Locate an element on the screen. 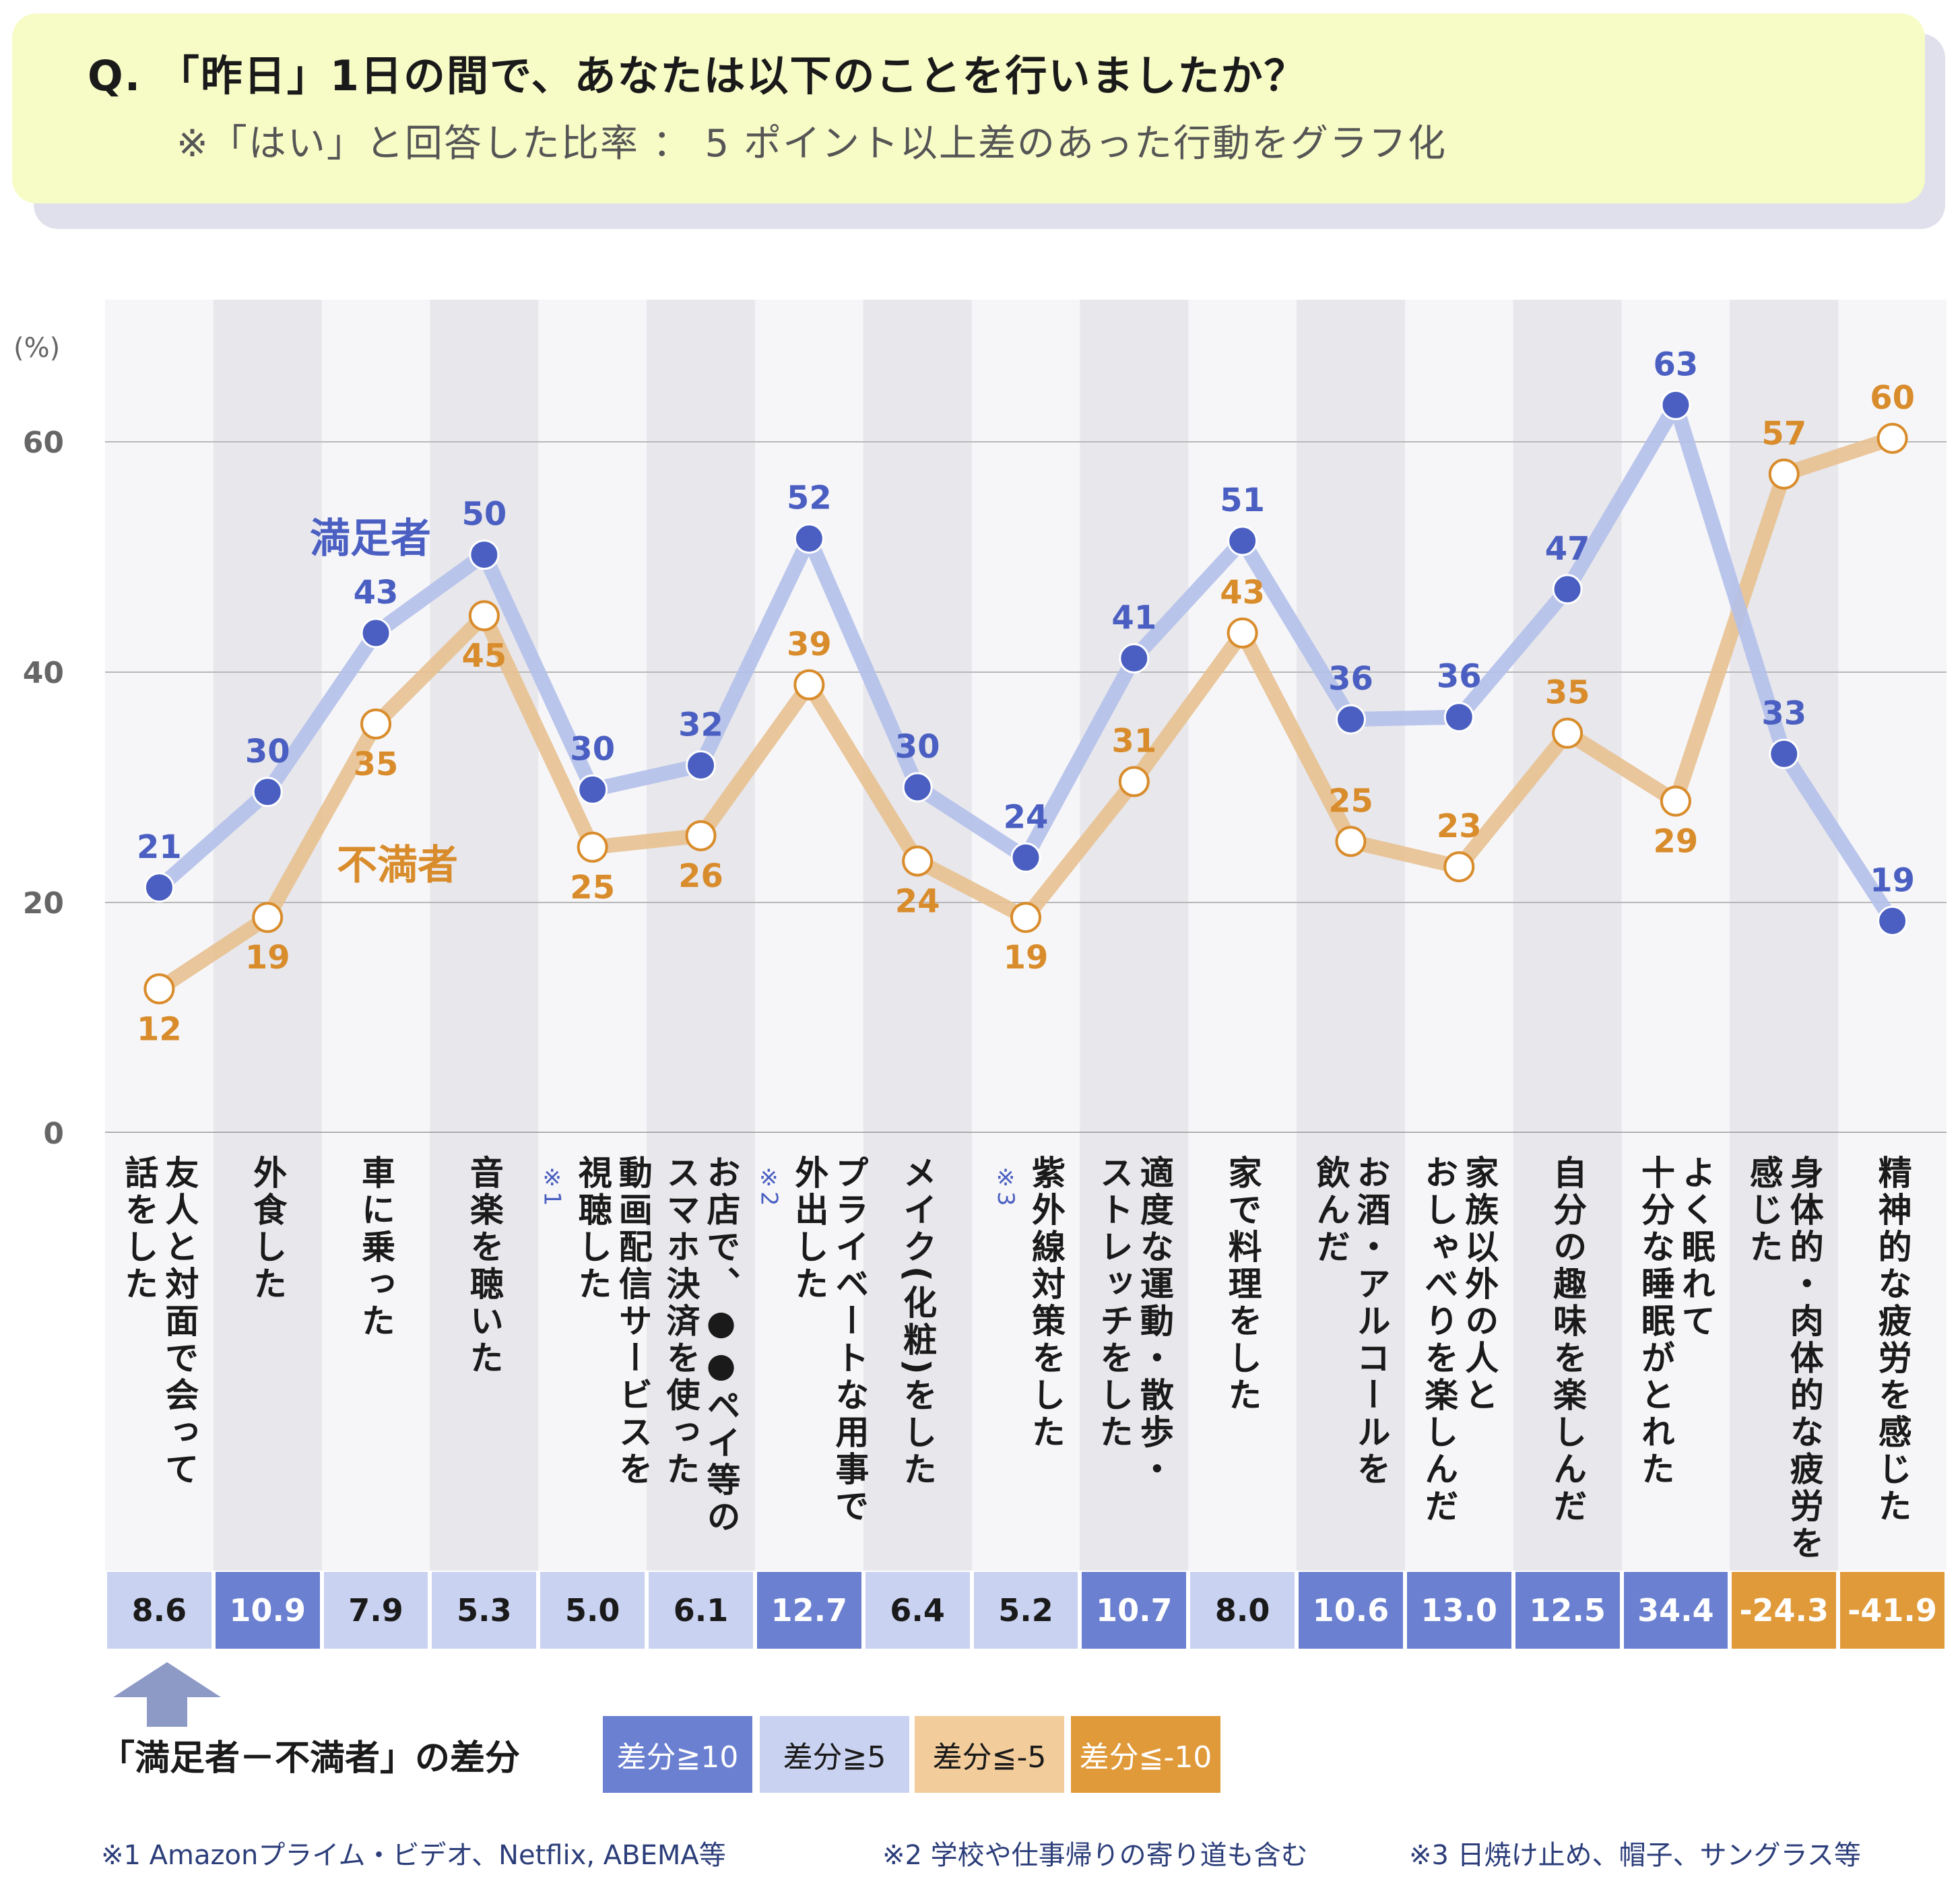 The image size is (1960, 1877). difference-cell: 5.2 is located at coordinates (1025, 1610).